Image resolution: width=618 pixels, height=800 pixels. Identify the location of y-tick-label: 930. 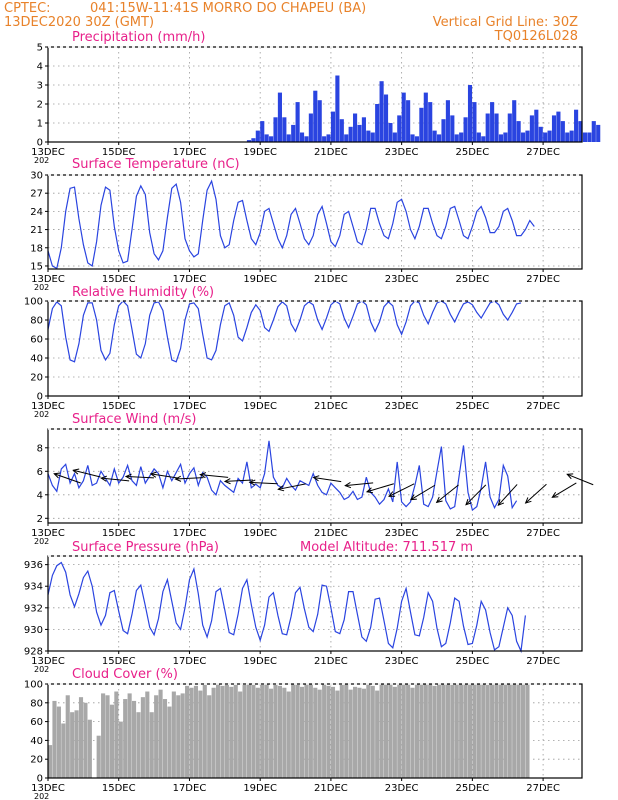
(33, 630).